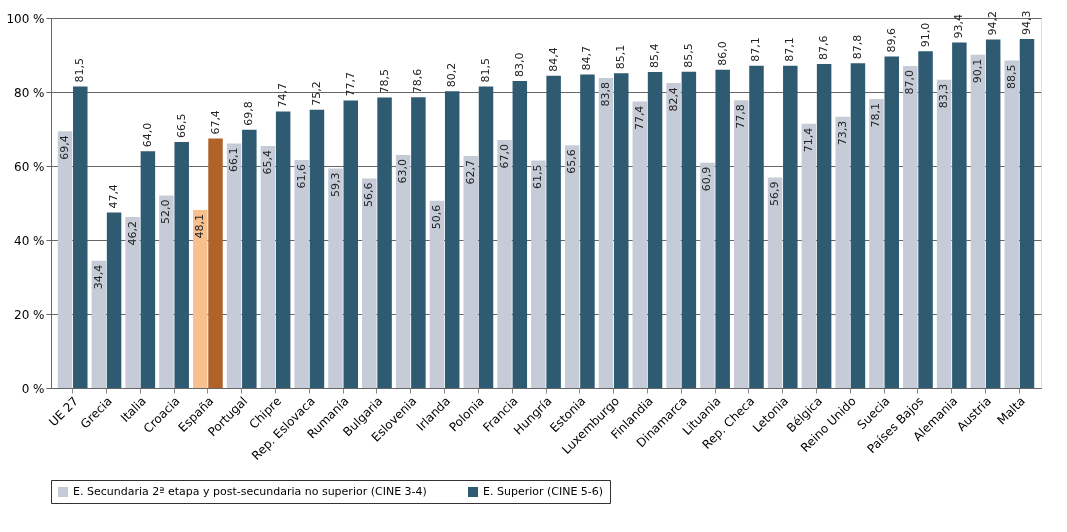  I want to click on data-label: 64,0, so click(147, 135).